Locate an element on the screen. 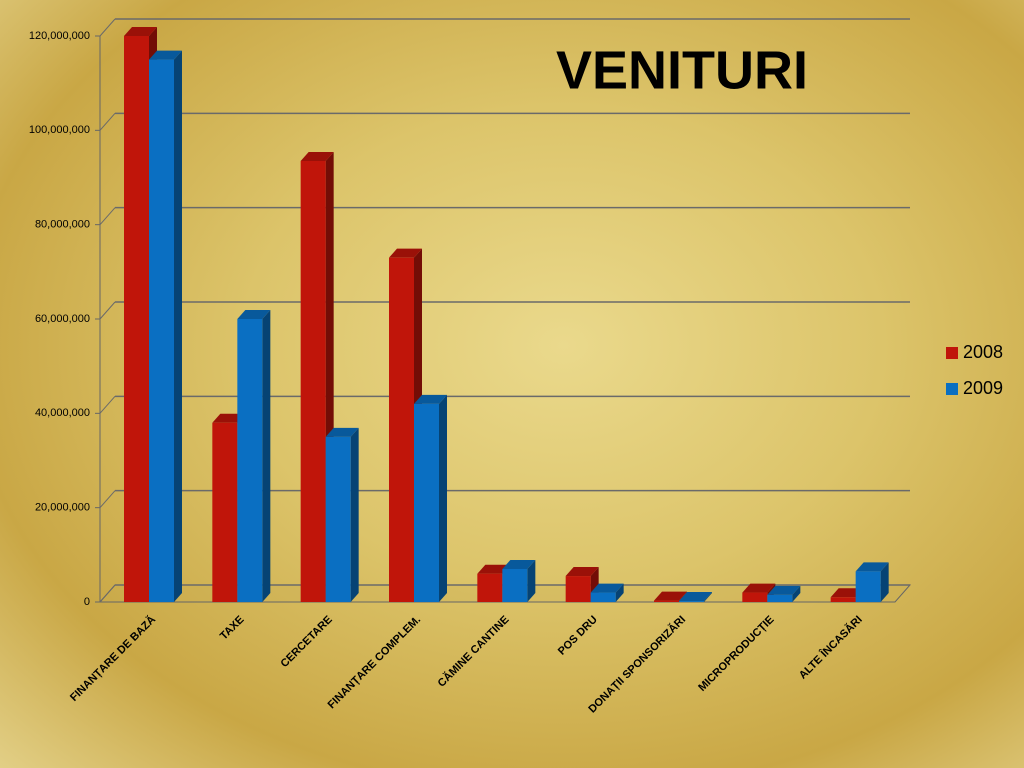 The image size is (1024, 768). y-tick-label: 40,000,000 is located at coordinates (62, 413).